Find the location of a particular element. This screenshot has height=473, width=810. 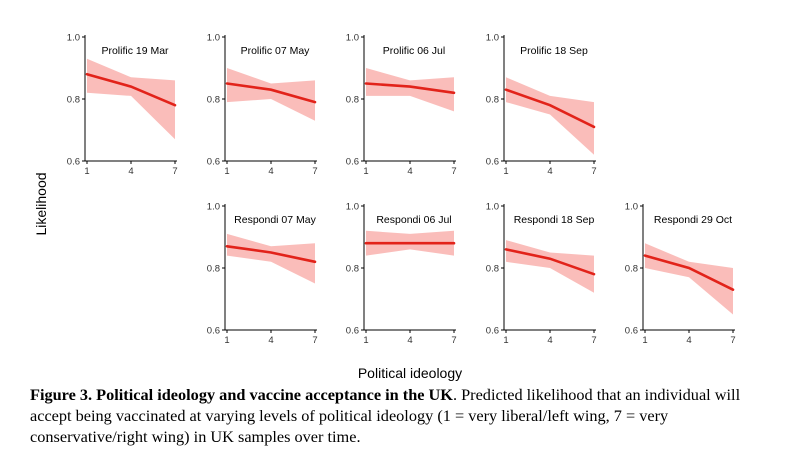

panel-title: Prolific 07 May is located at coordinates (276, 51).